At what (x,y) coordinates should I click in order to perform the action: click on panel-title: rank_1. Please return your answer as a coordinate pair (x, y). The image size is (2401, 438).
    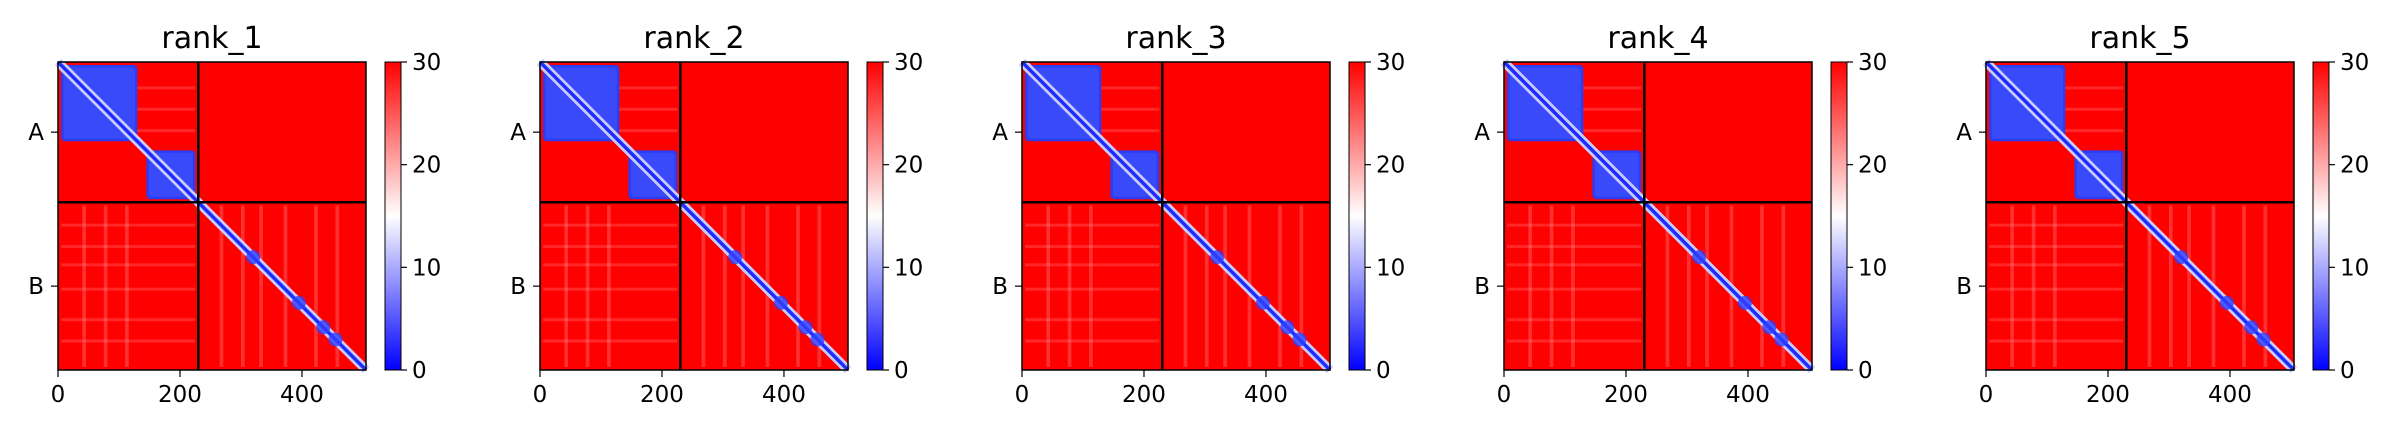
    Looking at the image, I should click on (211, 38).